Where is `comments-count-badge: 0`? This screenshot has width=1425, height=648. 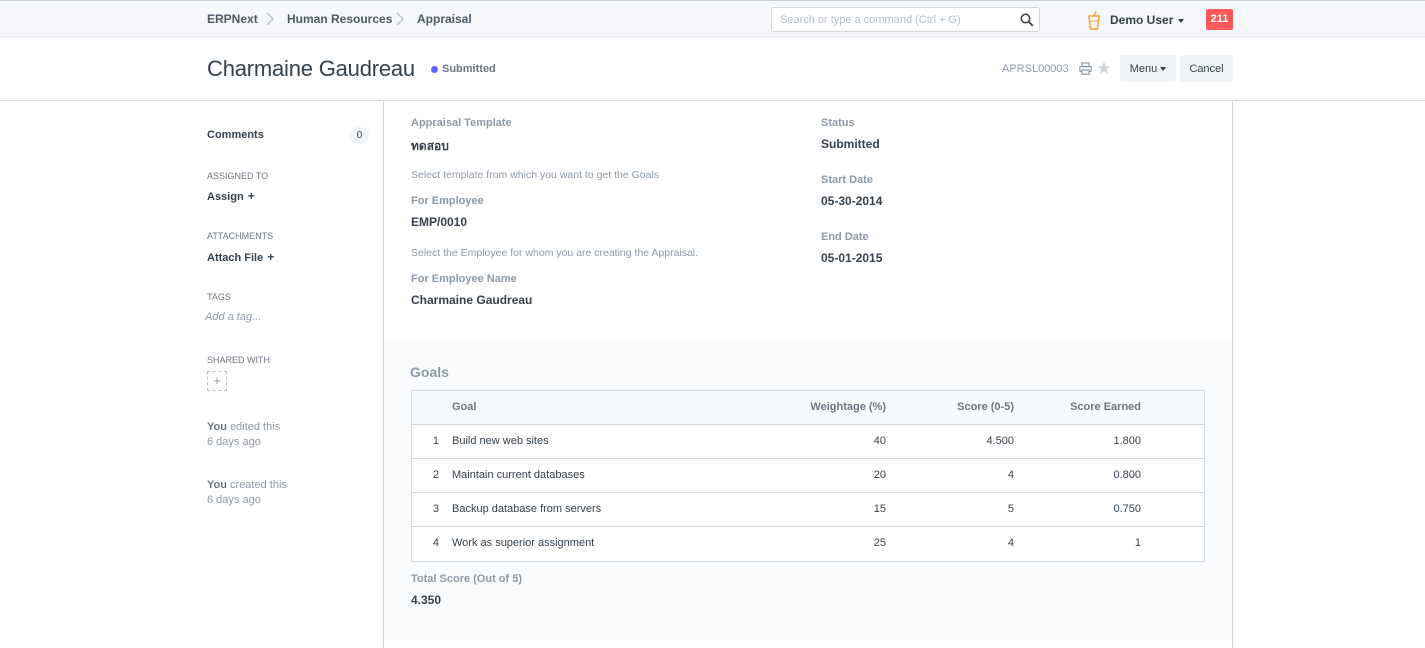
comments-count-badge: 0 is located at coordinates (359, 135).